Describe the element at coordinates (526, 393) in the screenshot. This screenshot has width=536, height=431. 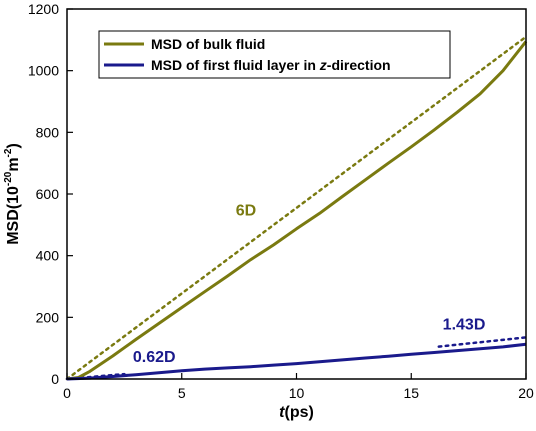
I see `x-tick-label: 20` at that location.